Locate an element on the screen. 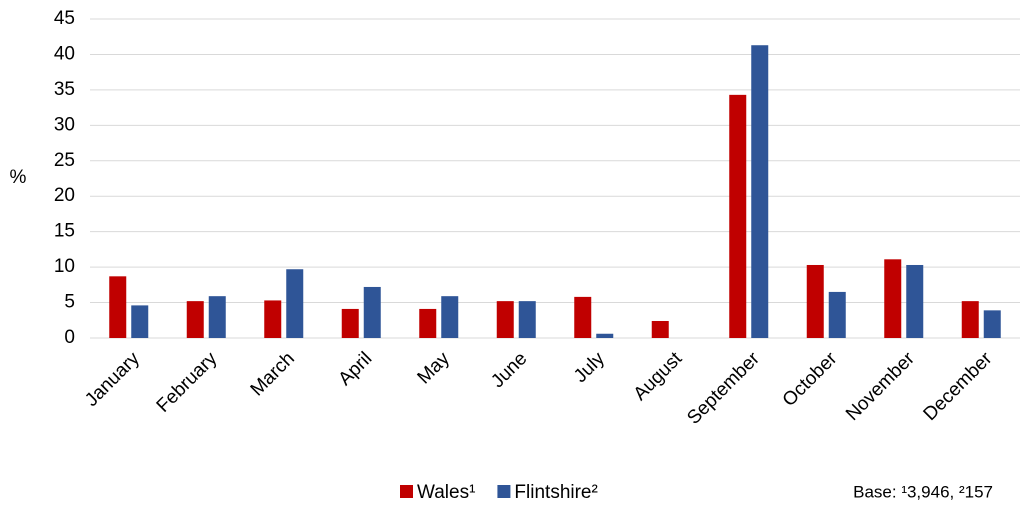 The width and height of the screenshot is (1023, 506). x-tick-label: September is located at coordinates (723, 388).